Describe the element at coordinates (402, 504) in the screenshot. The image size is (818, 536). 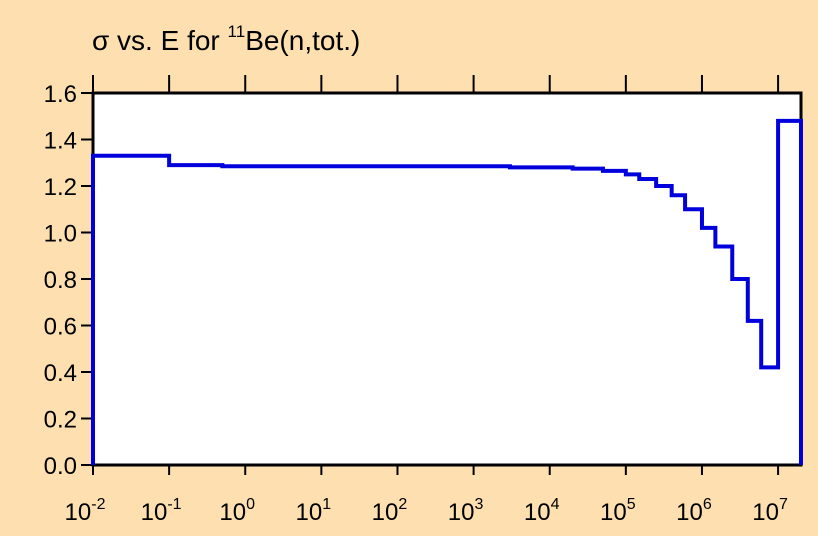
I see `x-tick-label-exponent: 2` at that location.